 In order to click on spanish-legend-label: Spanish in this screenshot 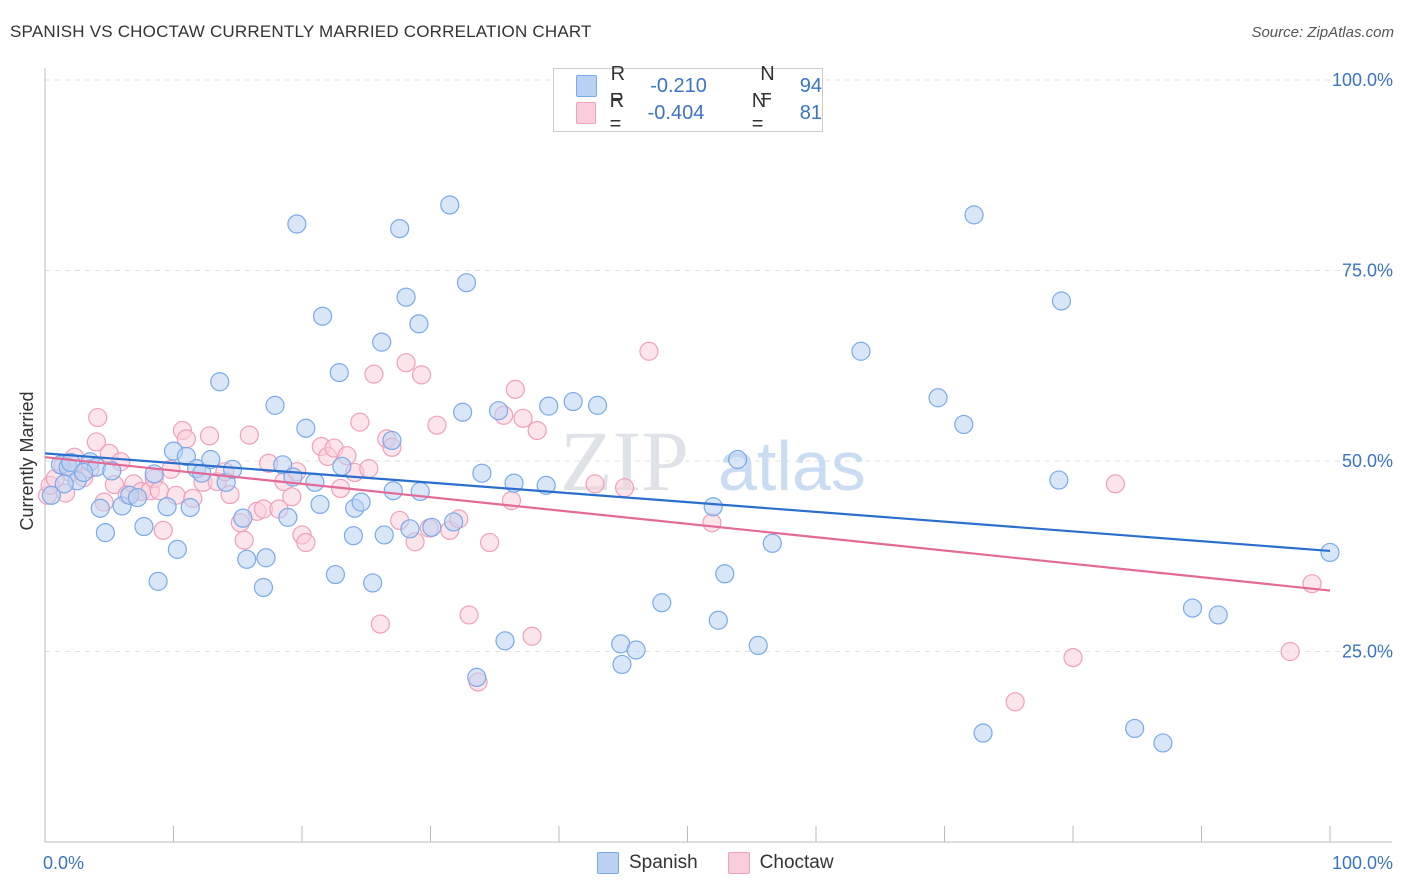, I will do `click(663, 862)`.